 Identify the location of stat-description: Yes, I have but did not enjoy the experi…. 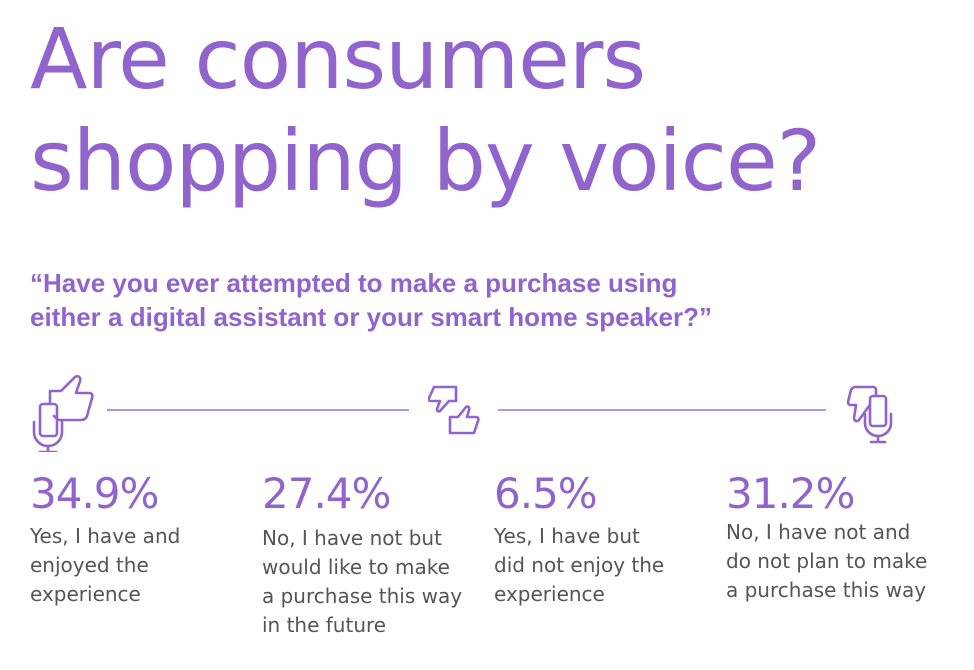
(604, 565).